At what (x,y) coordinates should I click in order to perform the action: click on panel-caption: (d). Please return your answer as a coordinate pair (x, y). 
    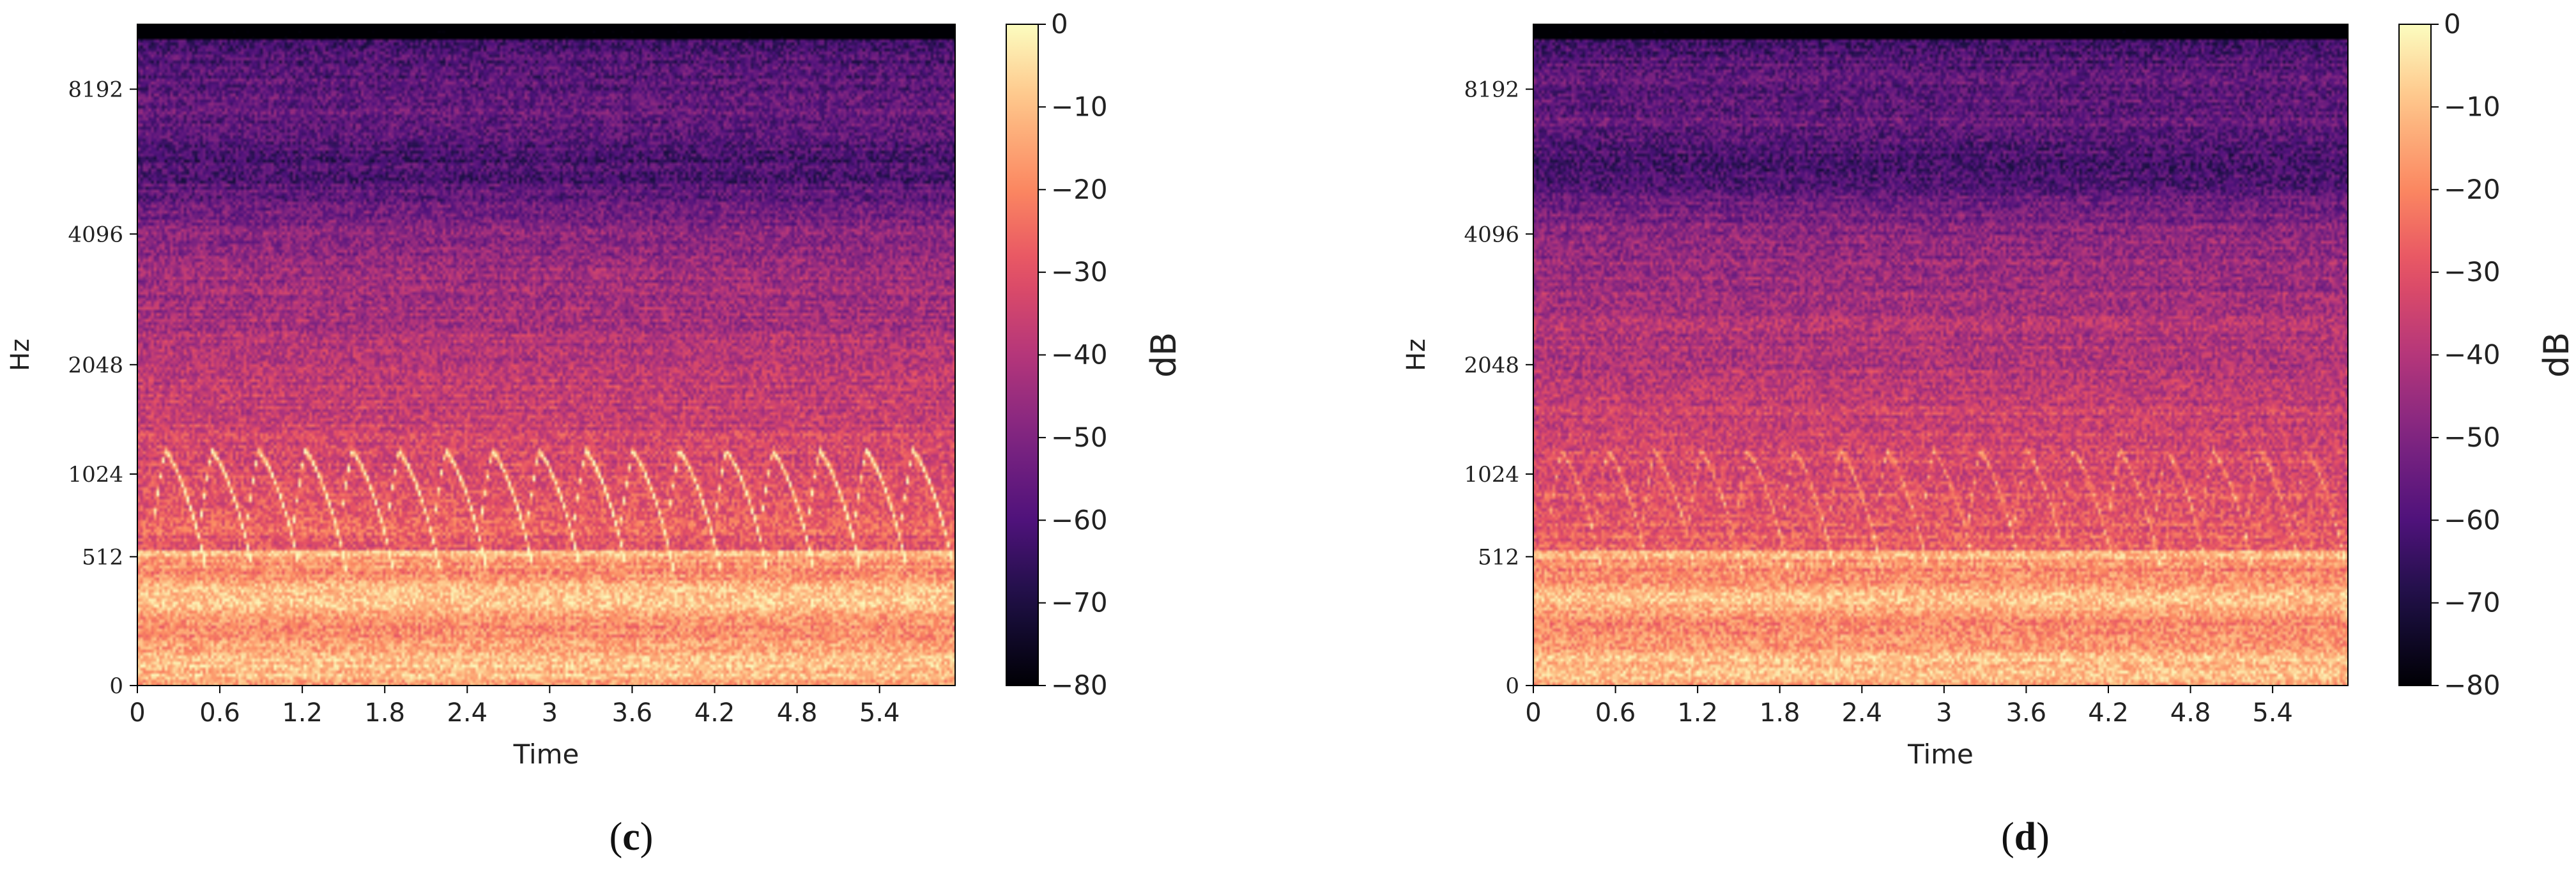
    Looking at the image, I should click on (2025, 837).